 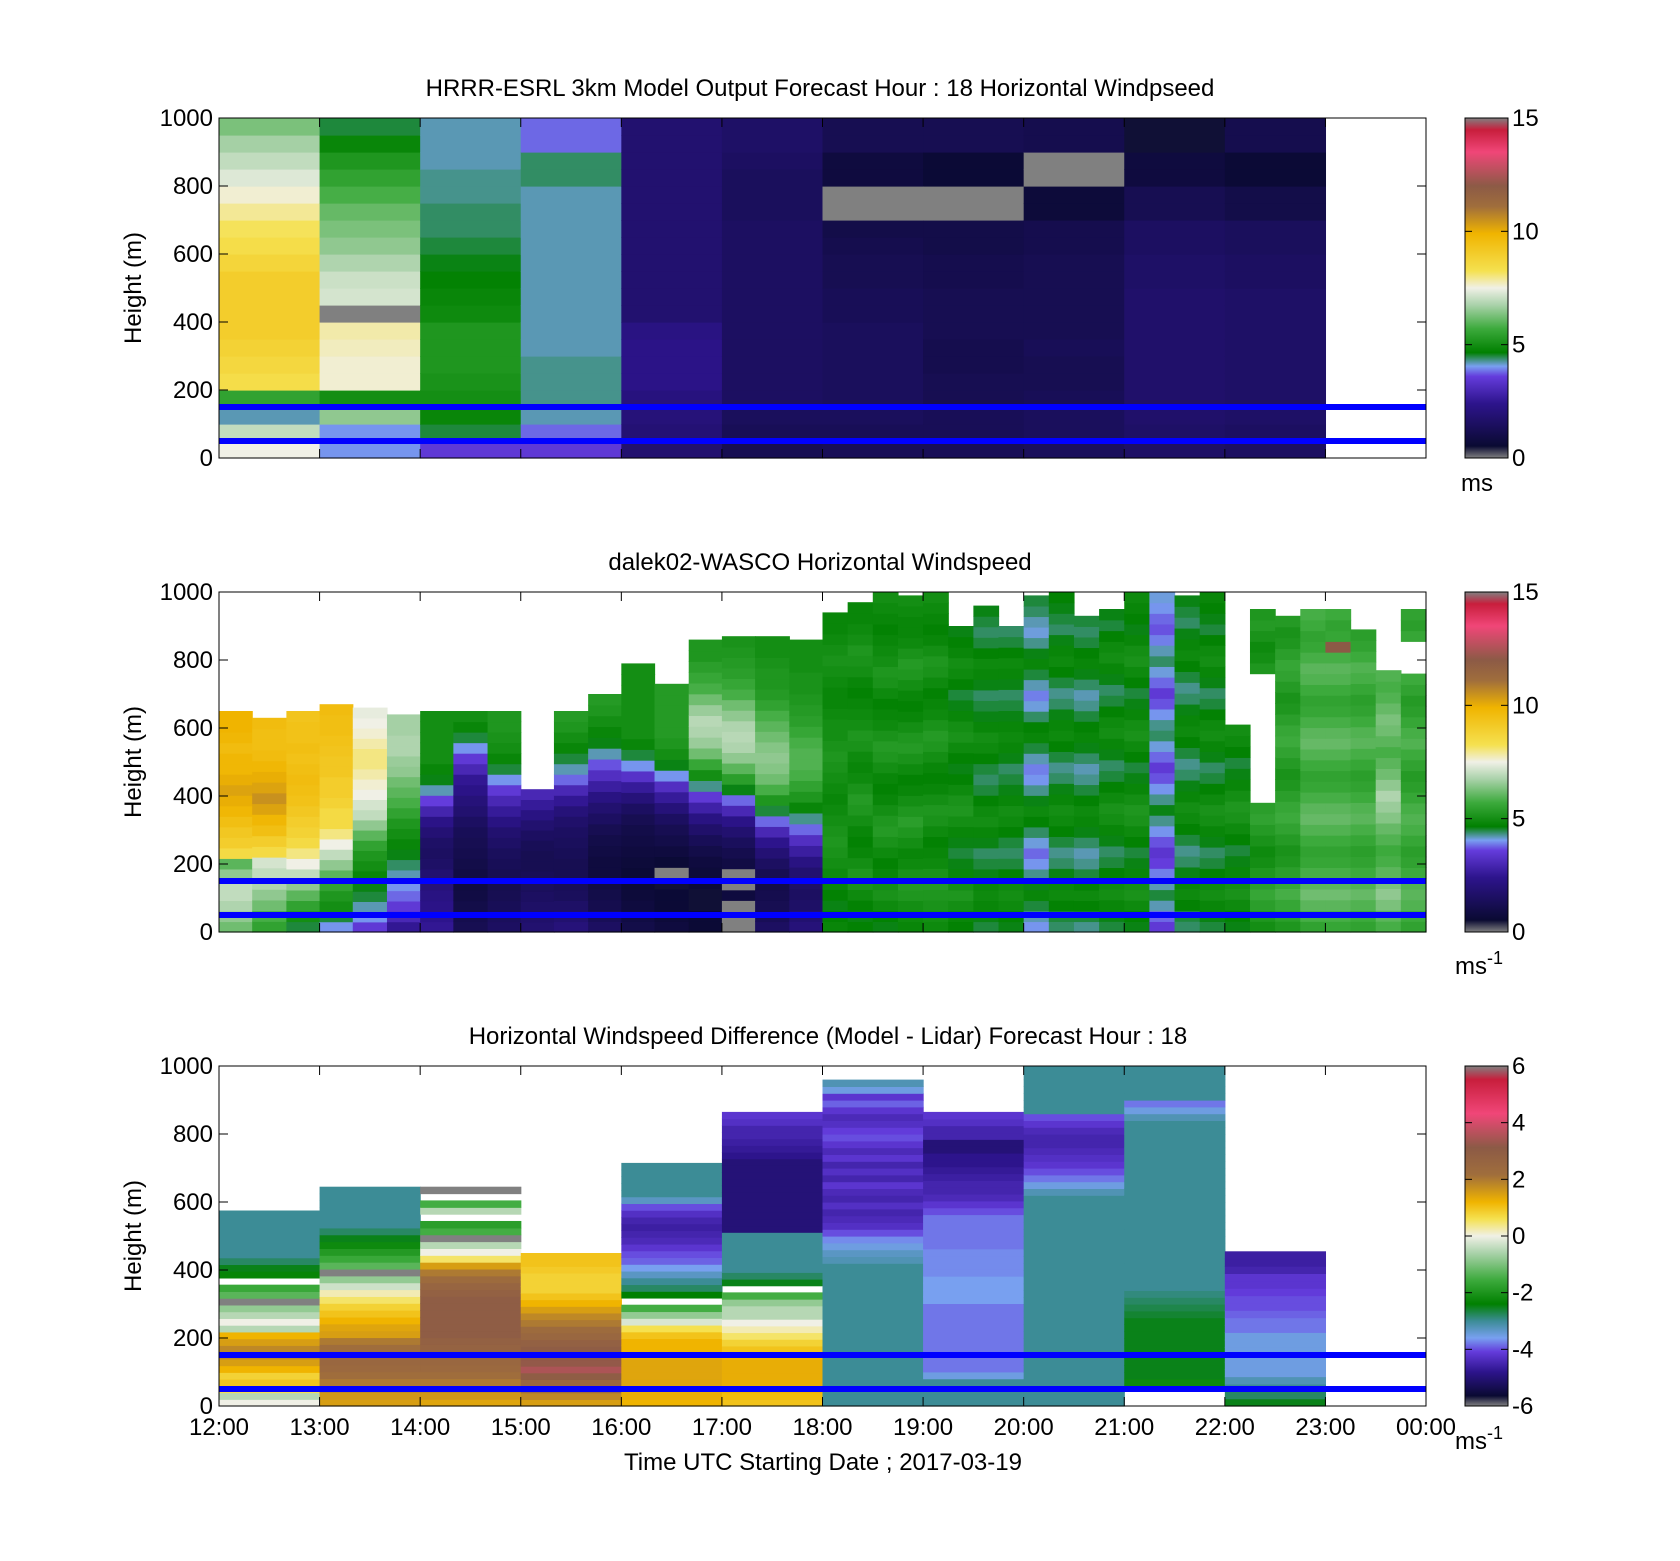 I want to click on y-tick-label: 600, so click(x=193, y=728).